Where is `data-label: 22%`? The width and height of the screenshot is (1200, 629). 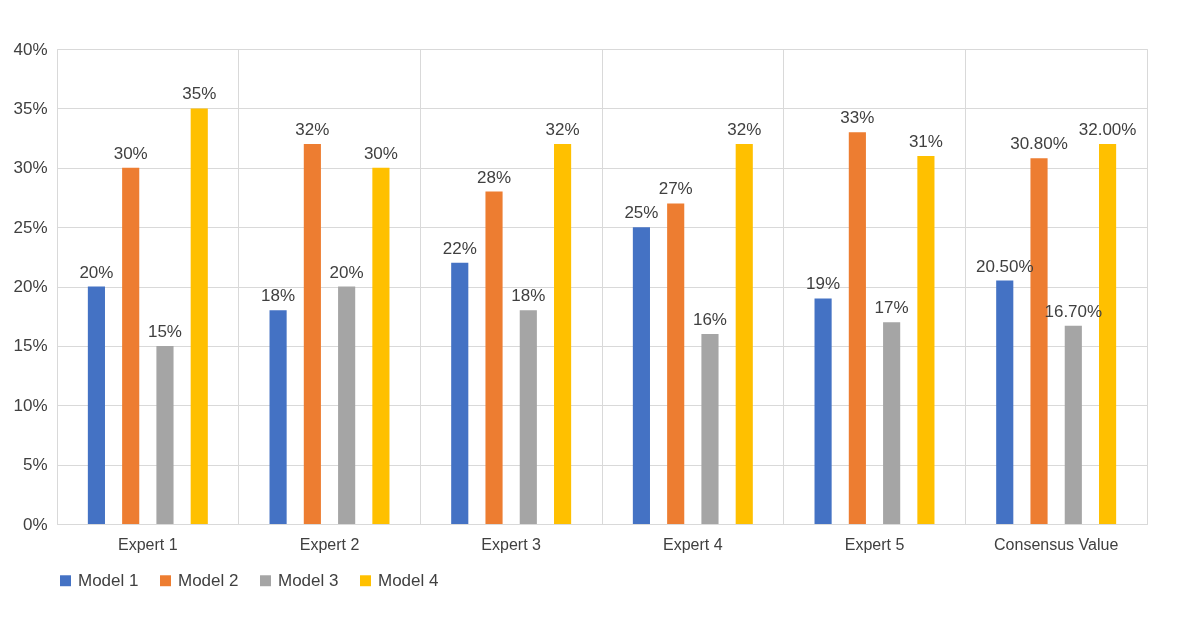
data-label: 22% is located at coordinates (459, 248).